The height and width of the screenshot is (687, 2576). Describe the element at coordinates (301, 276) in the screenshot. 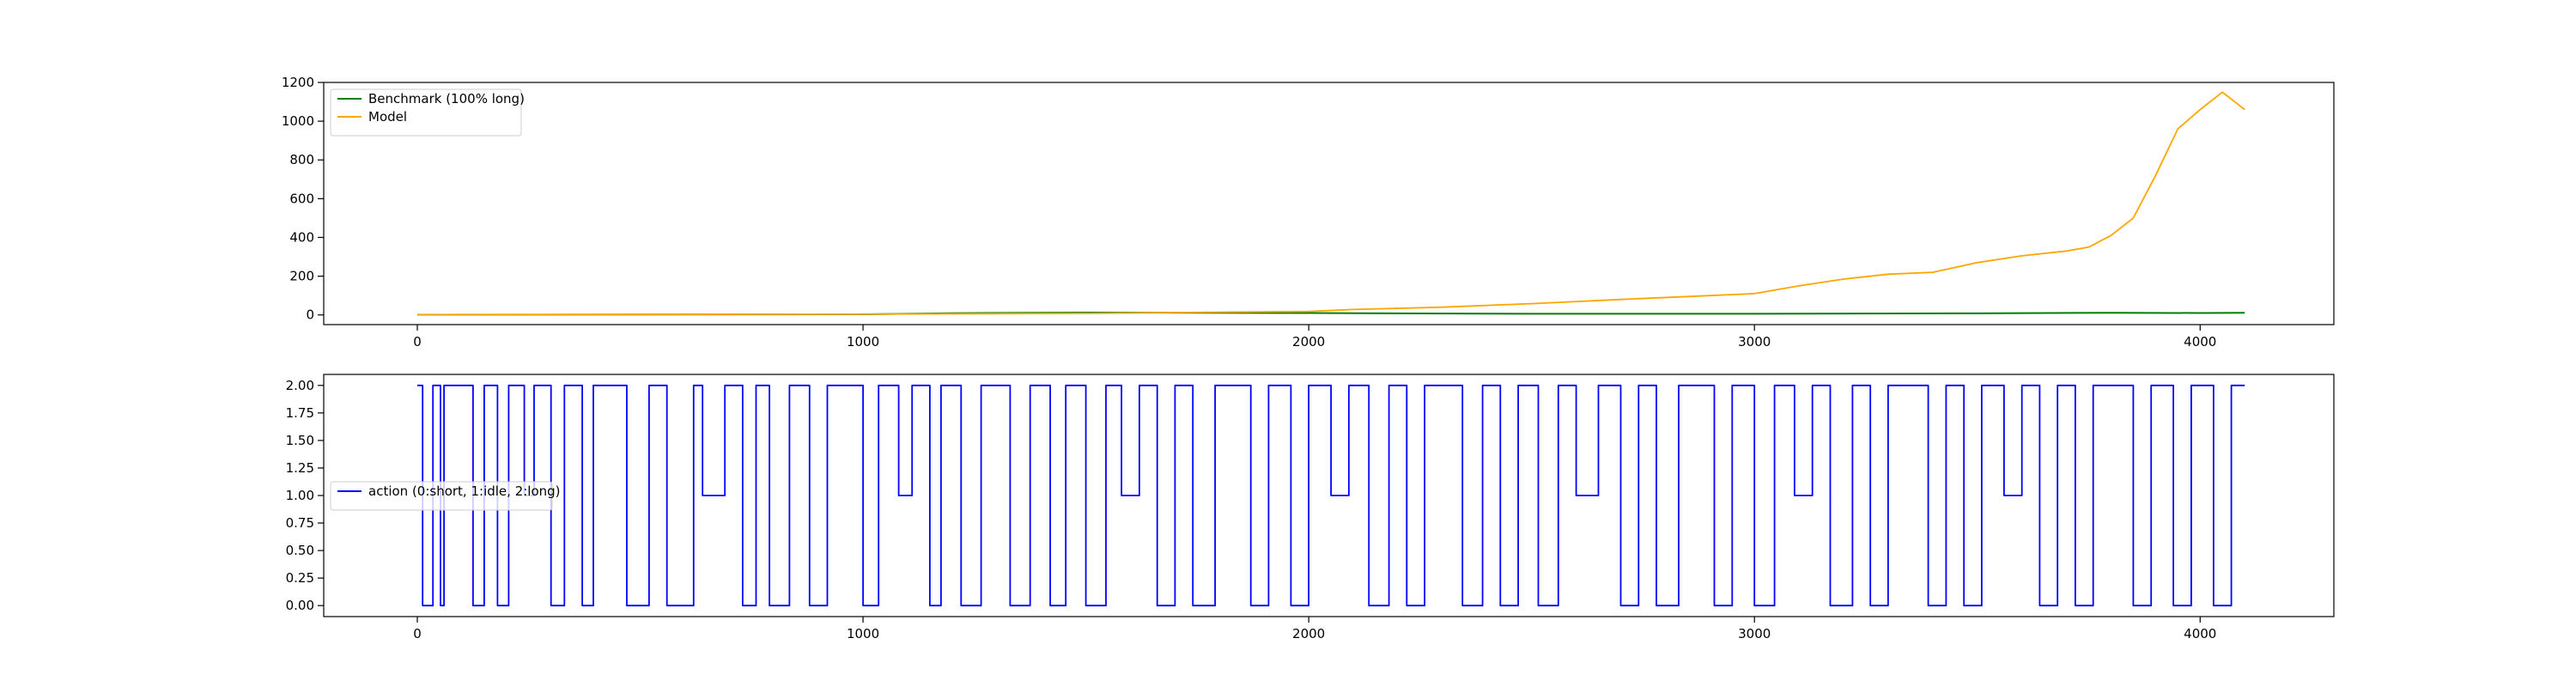

I see `y-tick-label: 200` at that location.